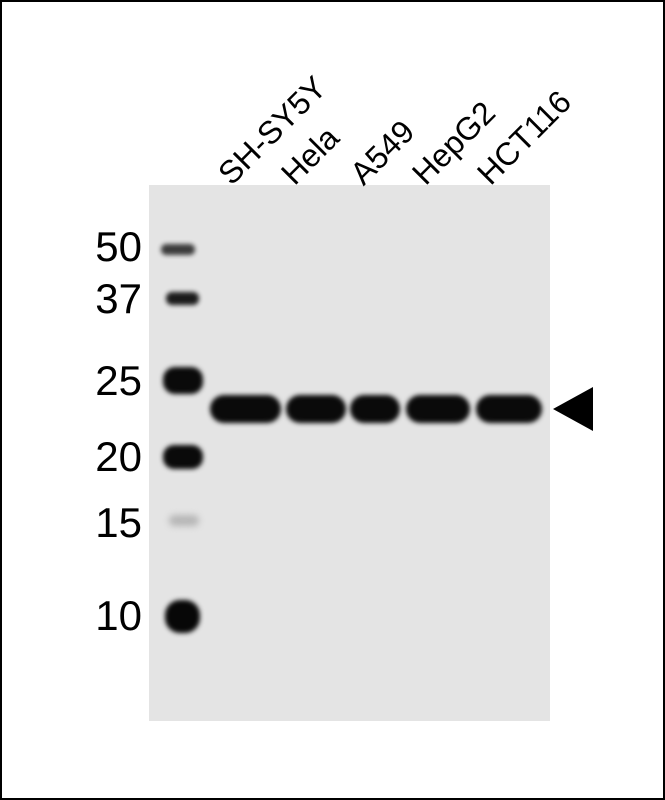 The image size is (665, 800). What do you see at coordinates (118, 615) in the screenshot?
I see `mw-marker-label-10: 10` at bounding box center [118, 615].